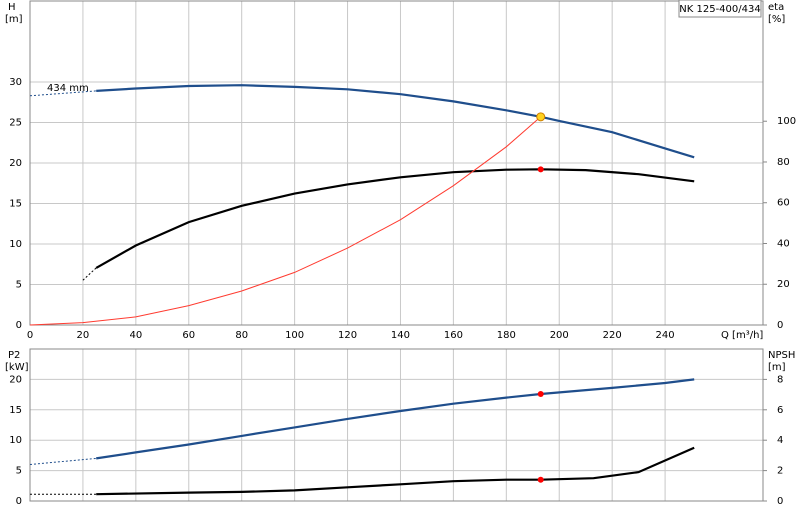 The image size is (800, 520). Describe the element at coordinates (776, 7) in the screenshot. I see `y2-axis-label: eta` at that location.